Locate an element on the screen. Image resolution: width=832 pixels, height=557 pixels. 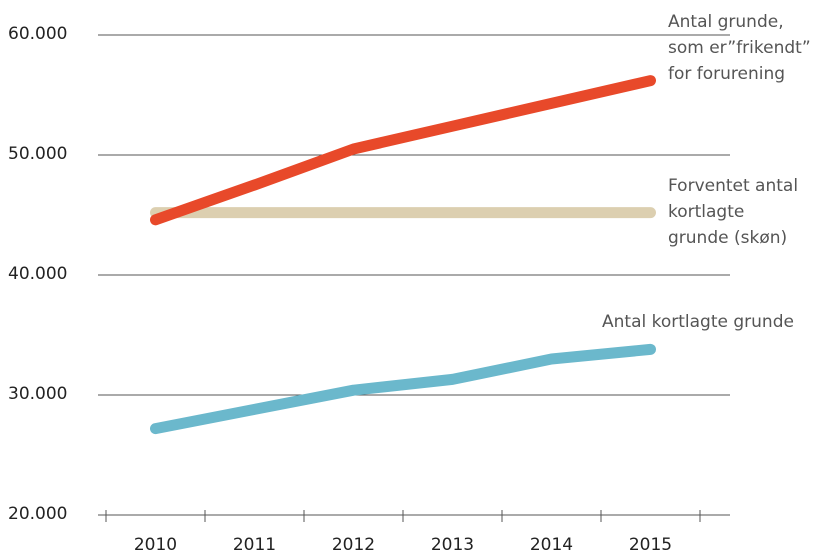
series-label: Antal kortlagte grunde is located at coordinates (698, 322).